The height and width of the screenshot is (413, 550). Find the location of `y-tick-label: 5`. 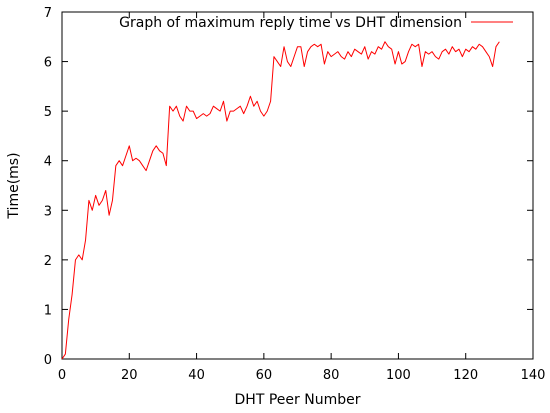

y-tick-label: 5 is located at coordinates (48, 112).